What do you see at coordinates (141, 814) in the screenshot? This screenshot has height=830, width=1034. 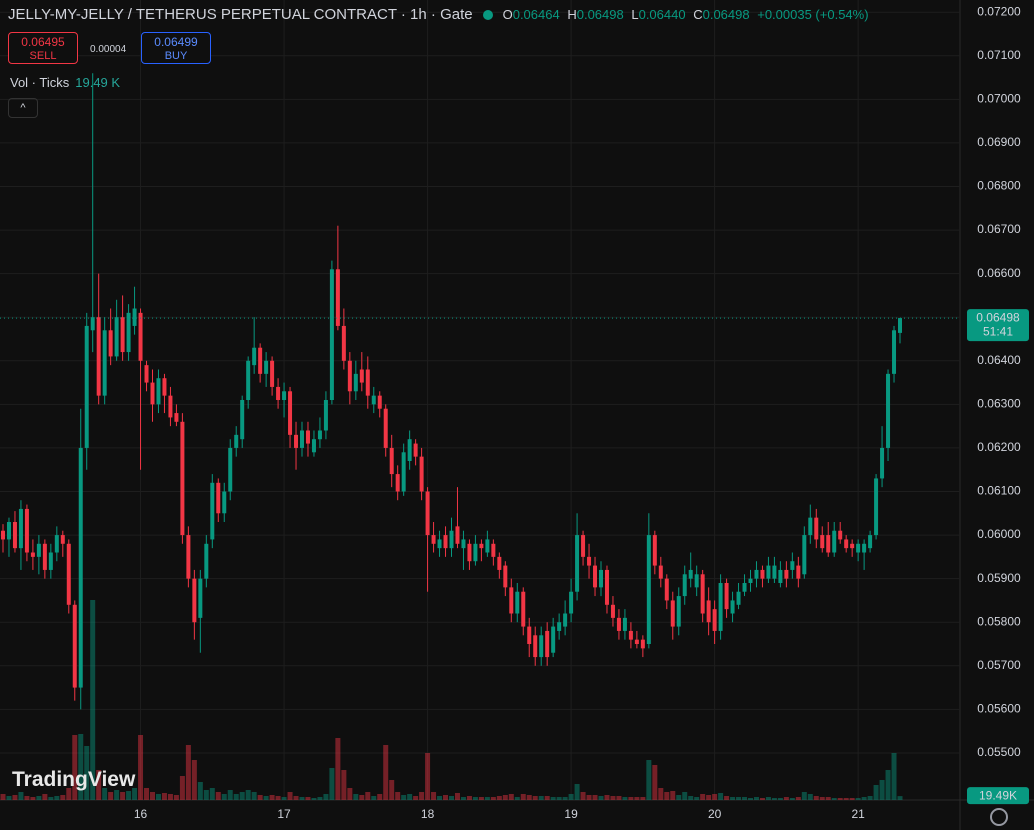 I see `x-tick-label: 16` at bounding box center [141, 814].